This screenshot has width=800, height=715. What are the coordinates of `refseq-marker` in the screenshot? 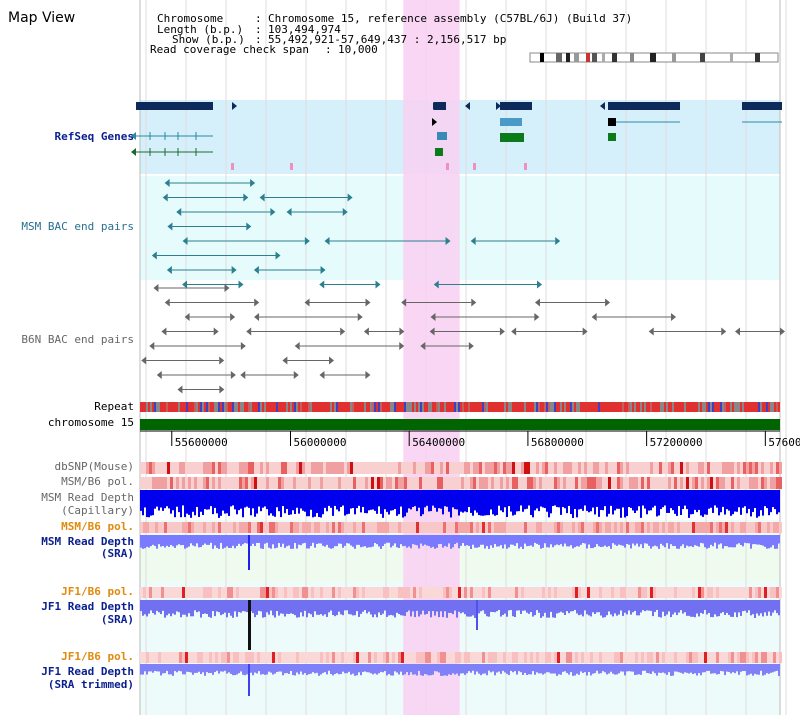 It's located at (232, 166).